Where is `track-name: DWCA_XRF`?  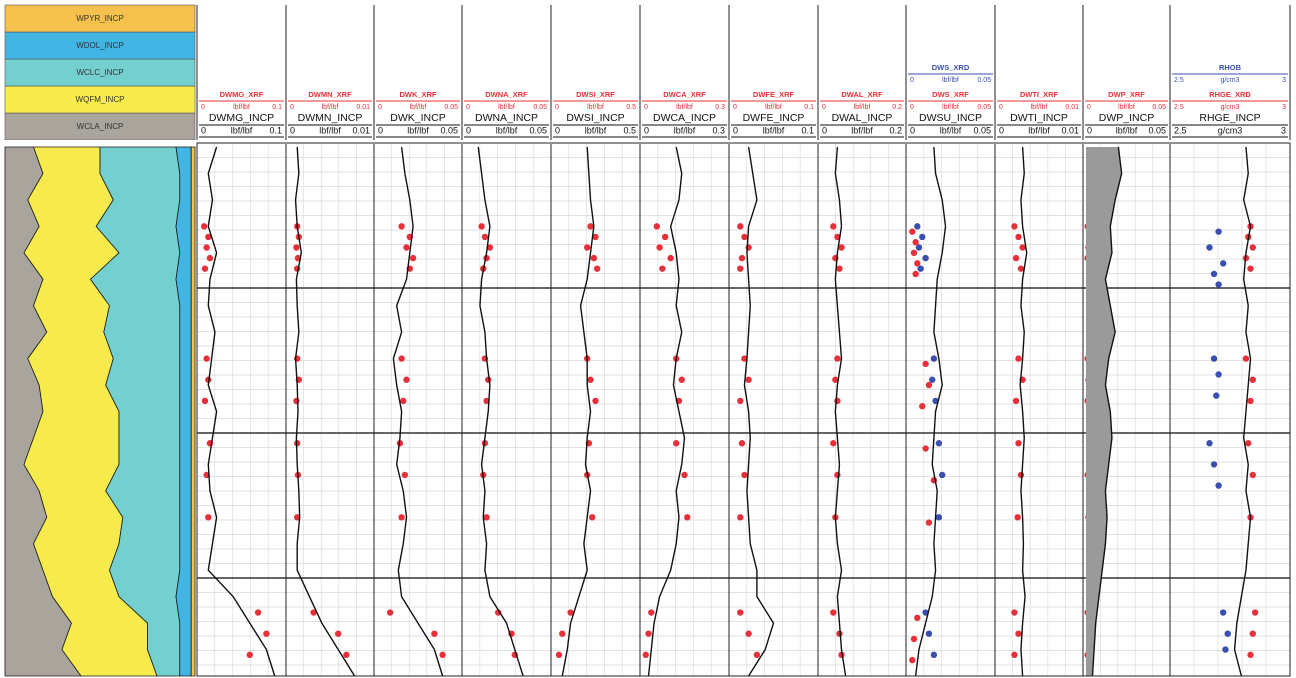 track-name: DWCA_XRF is located at coordinates (684, 94).